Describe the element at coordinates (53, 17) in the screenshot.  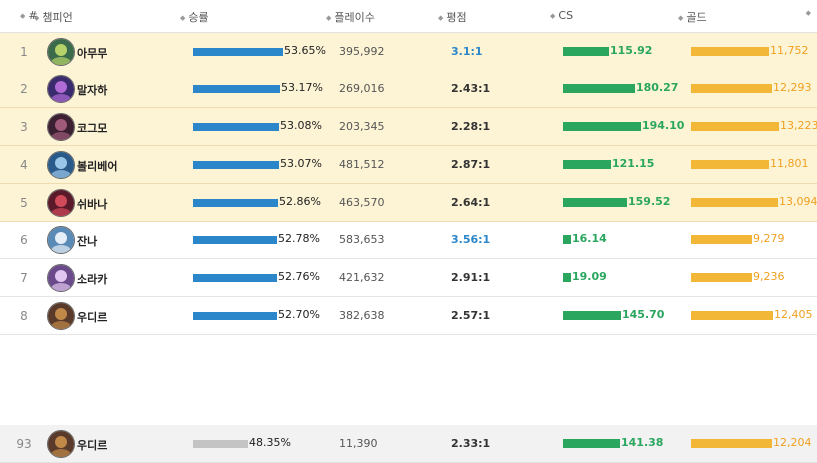
I see `header-champion: ◆ 챔피언` at that location.